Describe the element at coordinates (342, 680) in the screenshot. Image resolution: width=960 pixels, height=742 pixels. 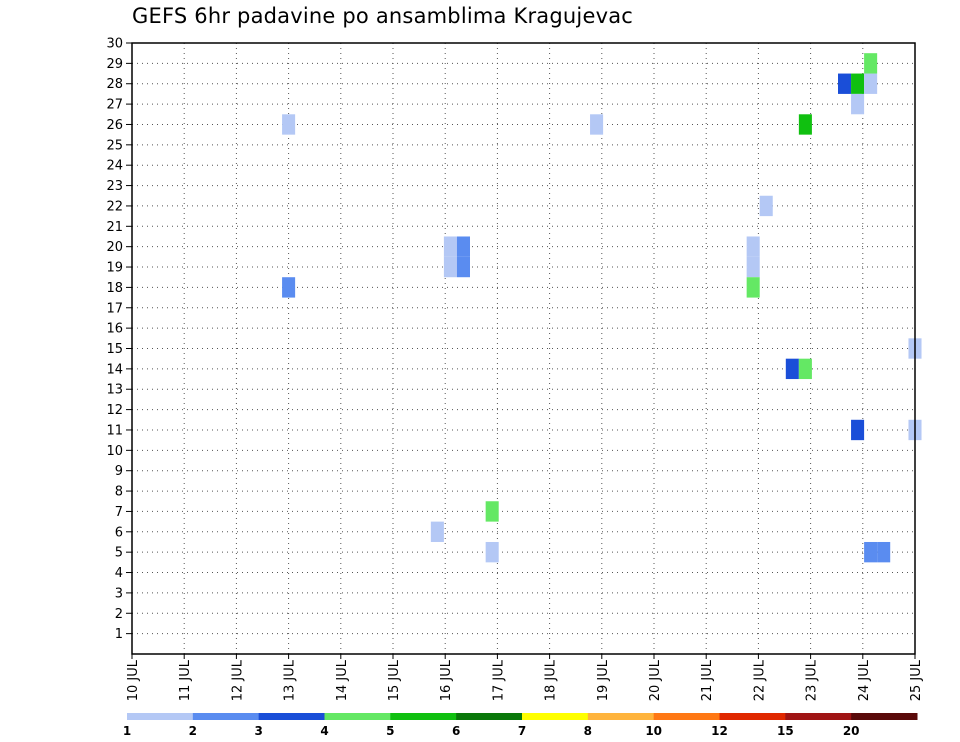
I see `x-tick-label: 14 JUL` at that location.